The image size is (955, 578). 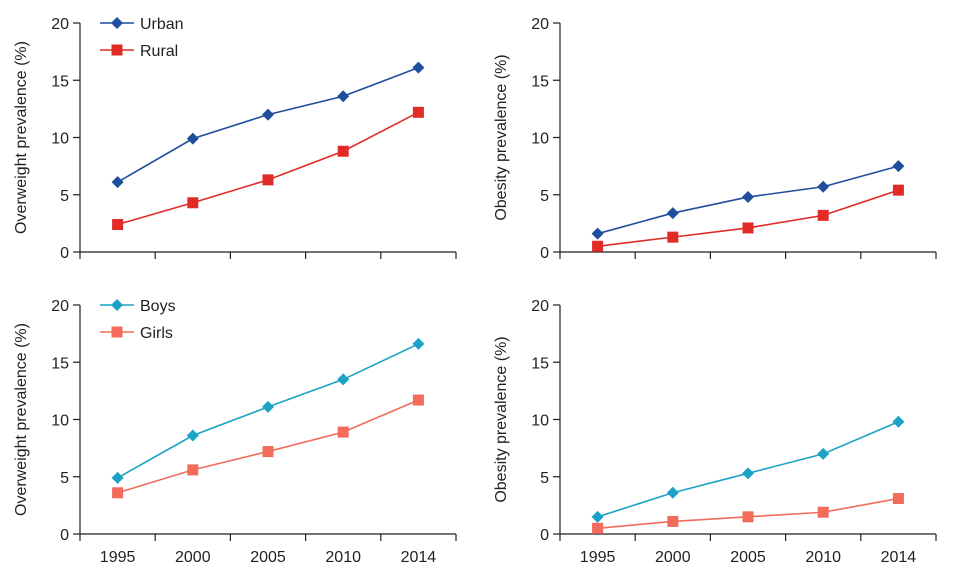 I want to click on legend-label: Urban, so click(x=162, y=24).